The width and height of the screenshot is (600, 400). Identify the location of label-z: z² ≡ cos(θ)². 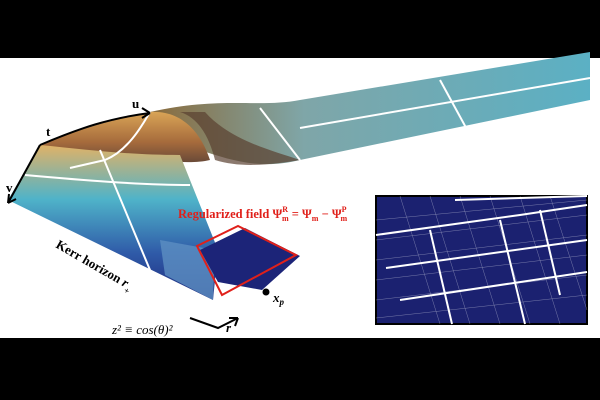
(142, 329).